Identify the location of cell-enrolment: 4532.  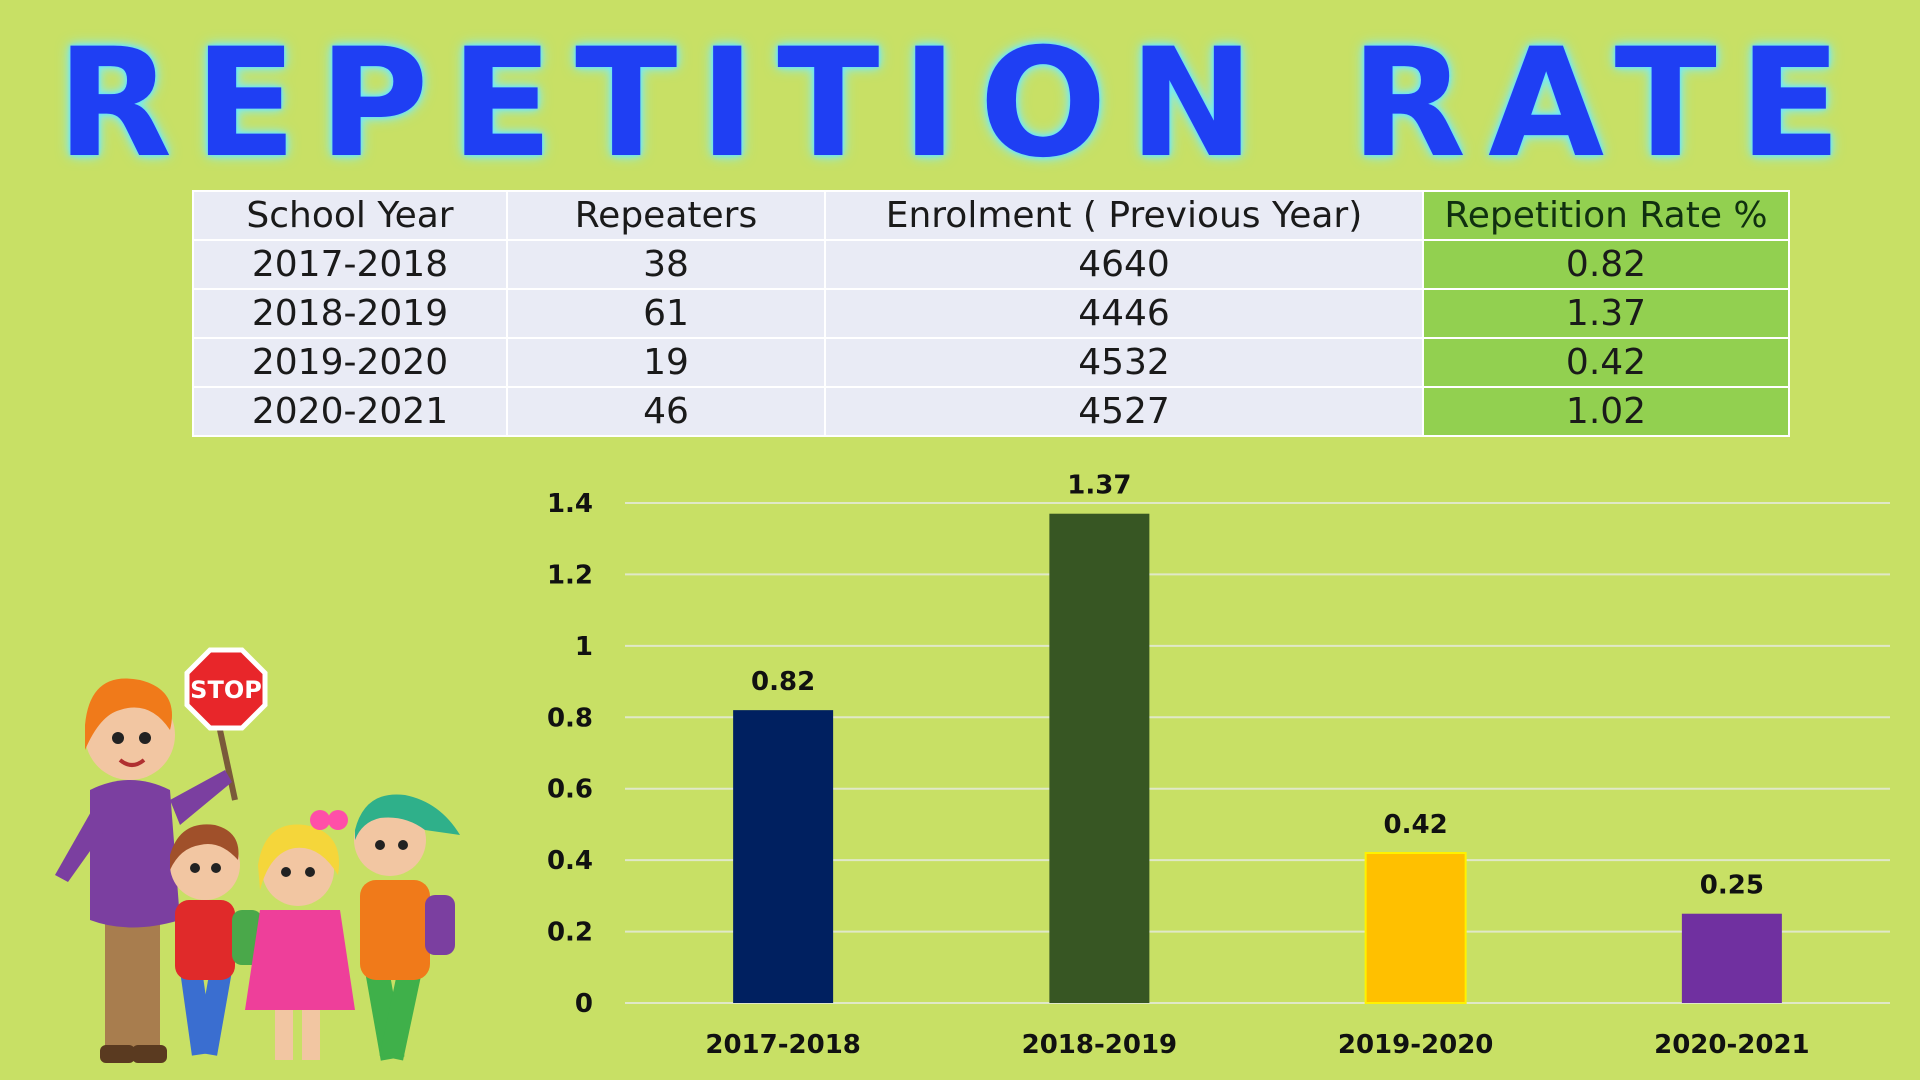
(1124, 362).